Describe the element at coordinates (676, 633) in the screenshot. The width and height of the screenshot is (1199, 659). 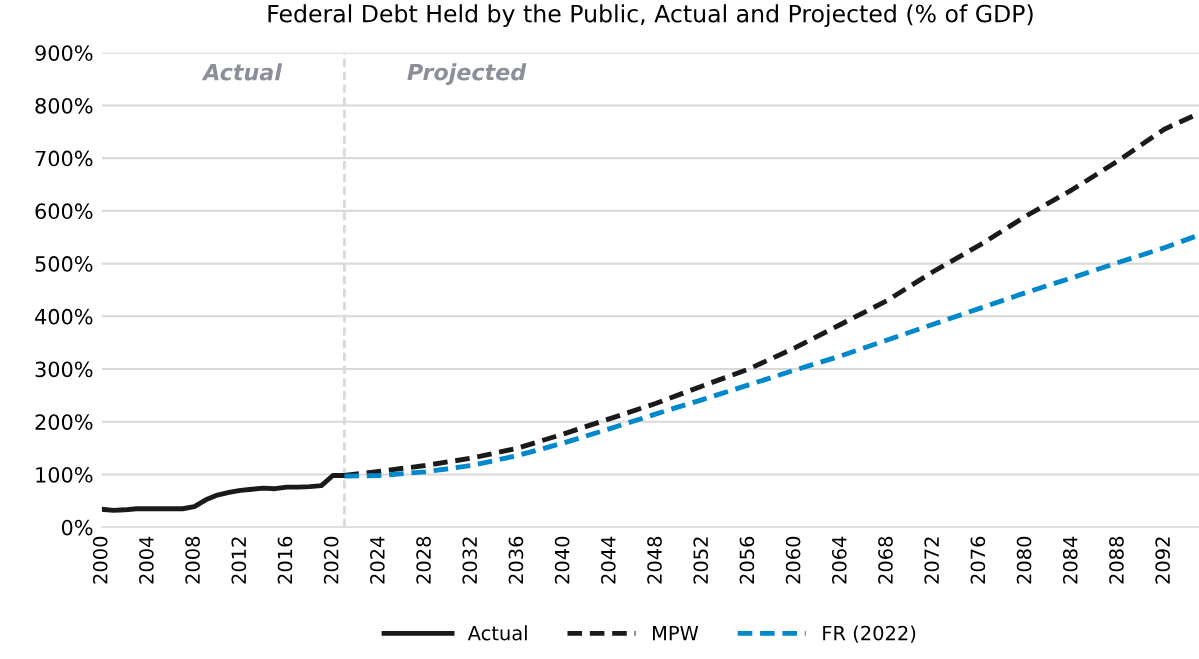
I see `legend-label: MPW` at that location.